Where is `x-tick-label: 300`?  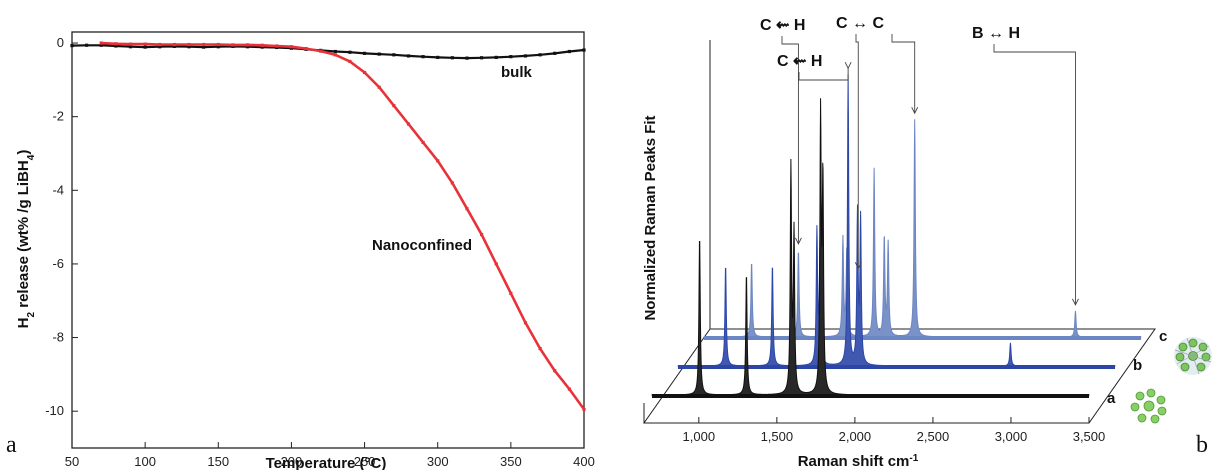 x-tick-label: 300 is located at coordinates (438, 461).